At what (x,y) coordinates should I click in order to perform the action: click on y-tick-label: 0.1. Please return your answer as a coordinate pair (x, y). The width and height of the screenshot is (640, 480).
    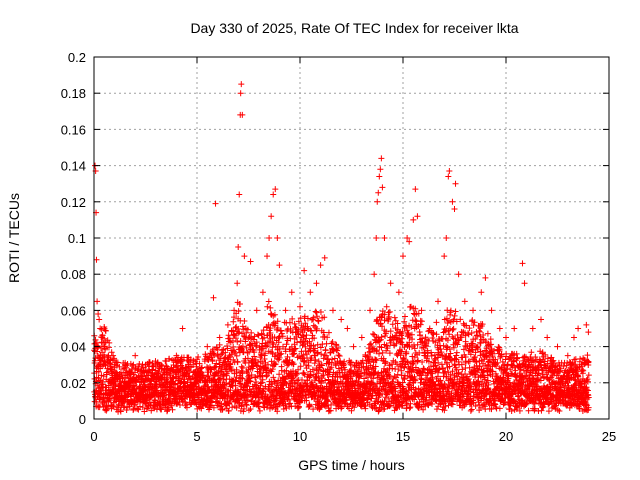
    Looking at the image, I should click on (77, 238).